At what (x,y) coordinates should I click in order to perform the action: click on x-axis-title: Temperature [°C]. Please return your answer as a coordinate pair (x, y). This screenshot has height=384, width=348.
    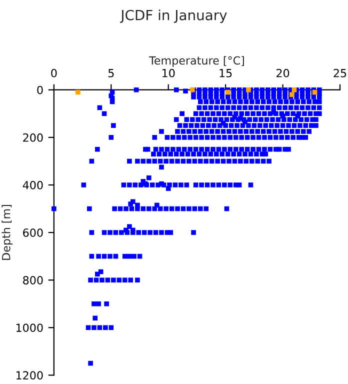
    Looking at the image, I should click on (196, 61).